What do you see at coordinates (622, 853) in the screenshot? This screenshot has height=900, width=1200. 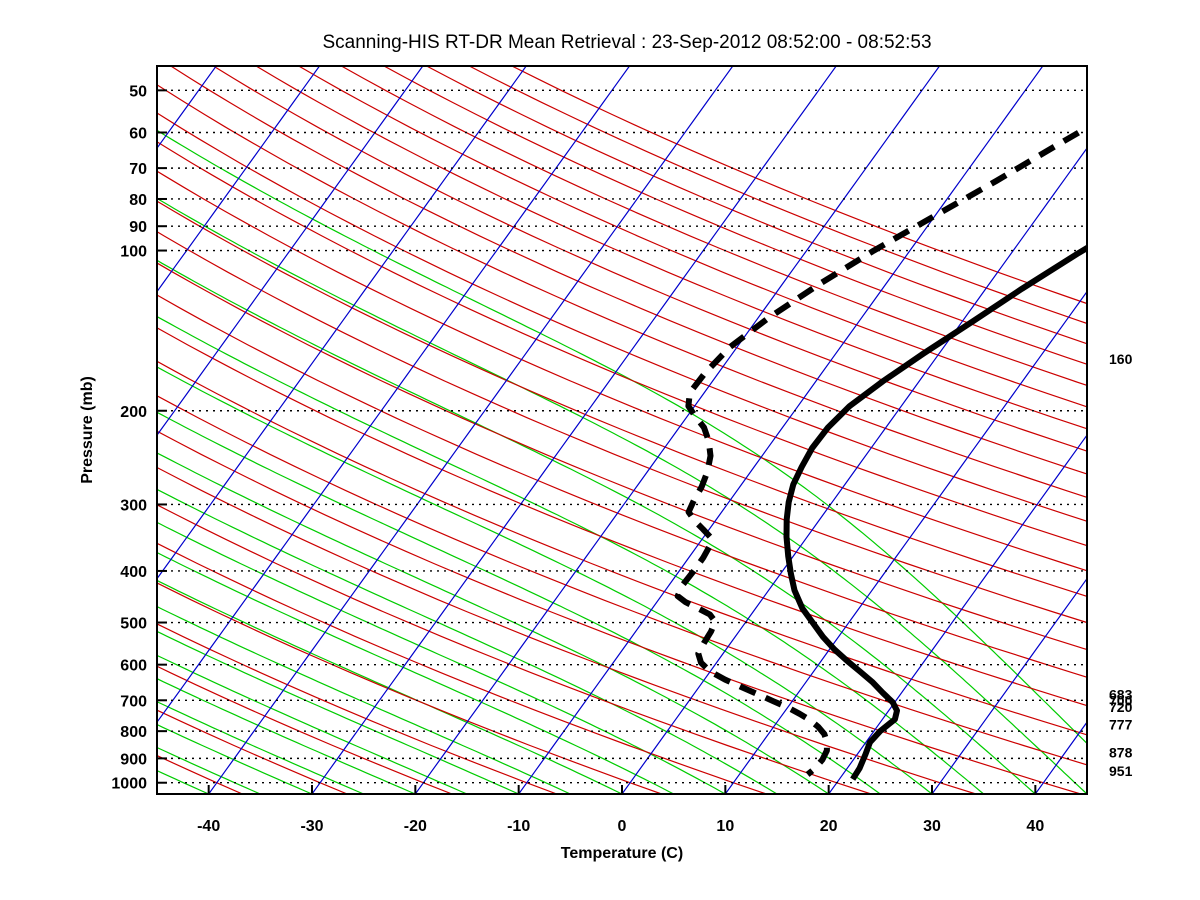 I see `x-axis-label: Temperature (C)` at bounding box center [622, 853].